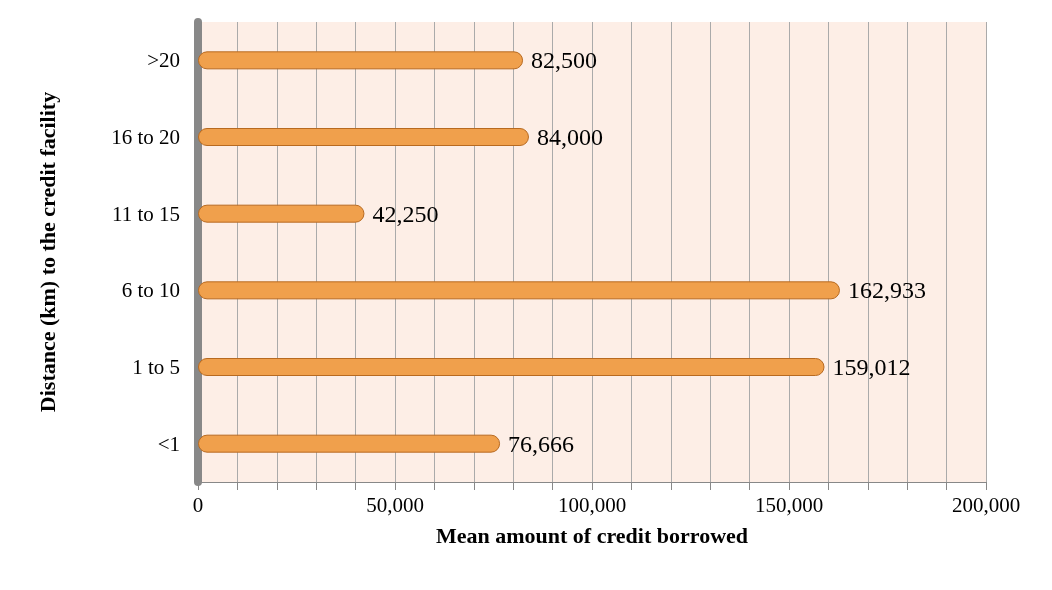 The width and height of the screenshot is (1052, 590). What do you see at coordinates (150, 290) in the screenshot?
I see `y-tick-label: 6 to 10` at bounding box center [150, 290].